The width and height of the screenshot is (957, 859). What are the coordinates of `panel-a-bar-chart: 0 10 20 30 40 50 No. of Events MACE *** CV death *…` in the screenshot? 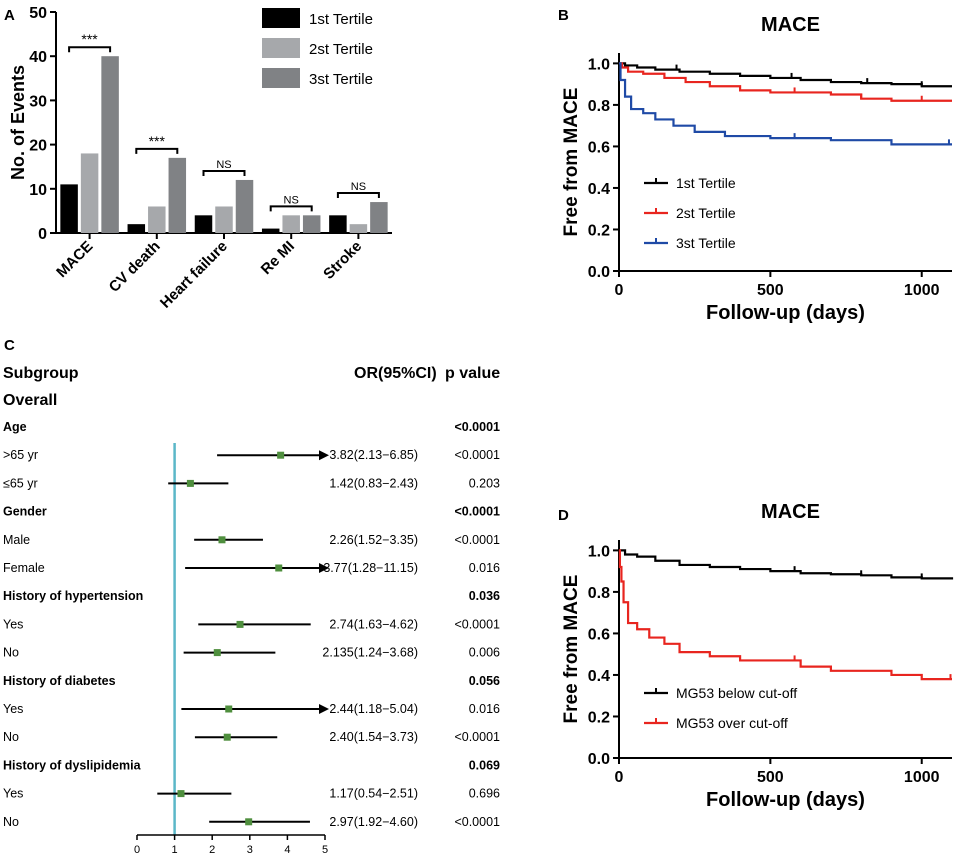 It's located at (200, 158).